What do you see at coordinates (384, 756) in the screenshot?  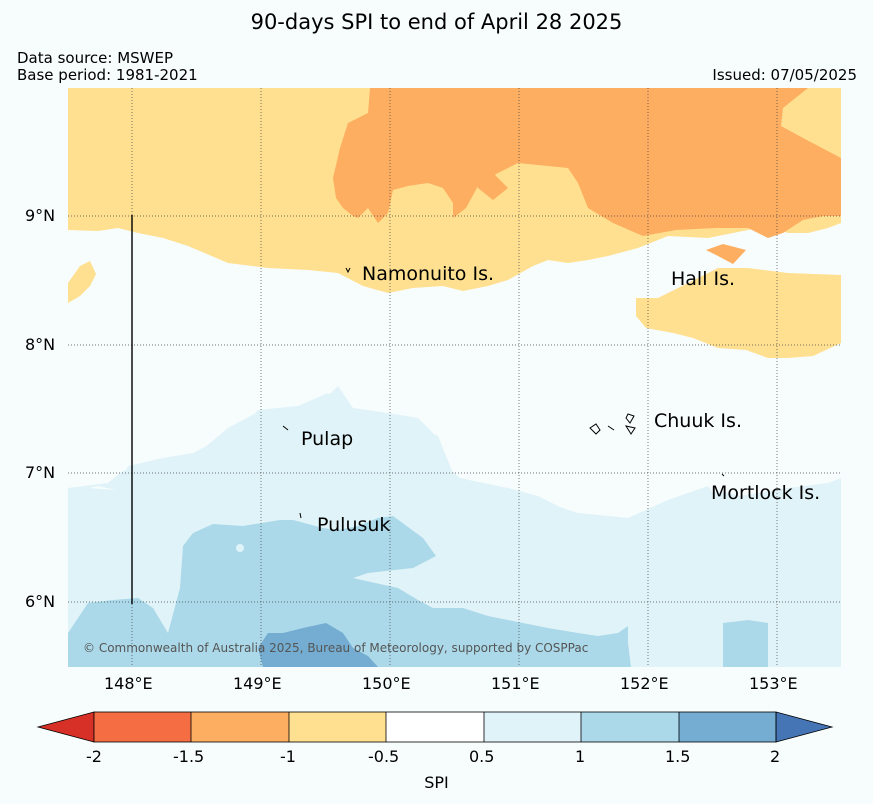 I see `colorbar-tick-neg0.5: -0.5` at bounding box center [384, 756].